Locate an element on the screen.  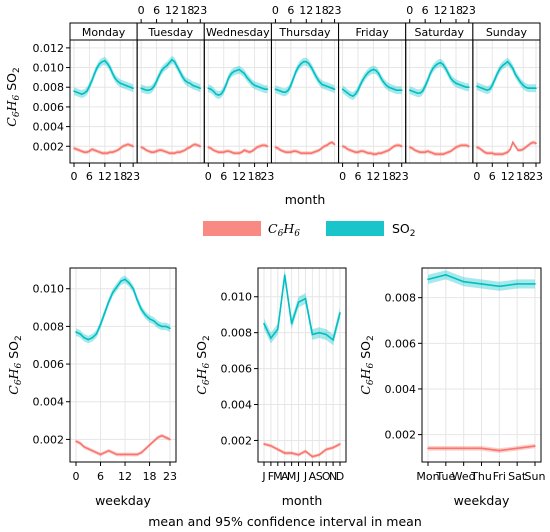
y-axis-label: C6H6 SO2 is located at coordinates (367, 364).